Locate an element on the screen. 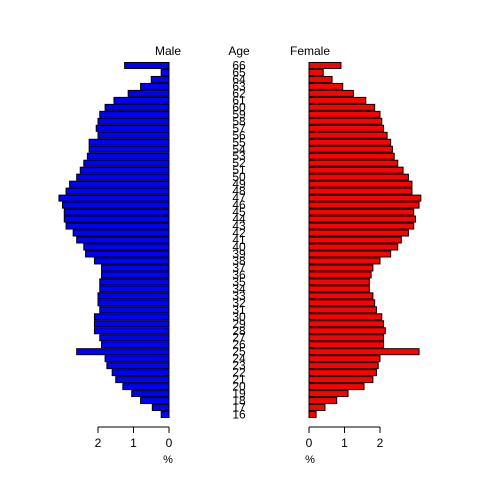 The width and height of the screenshot is (480, 480). age-label-24: 24 is located at coordinates (239, 359).